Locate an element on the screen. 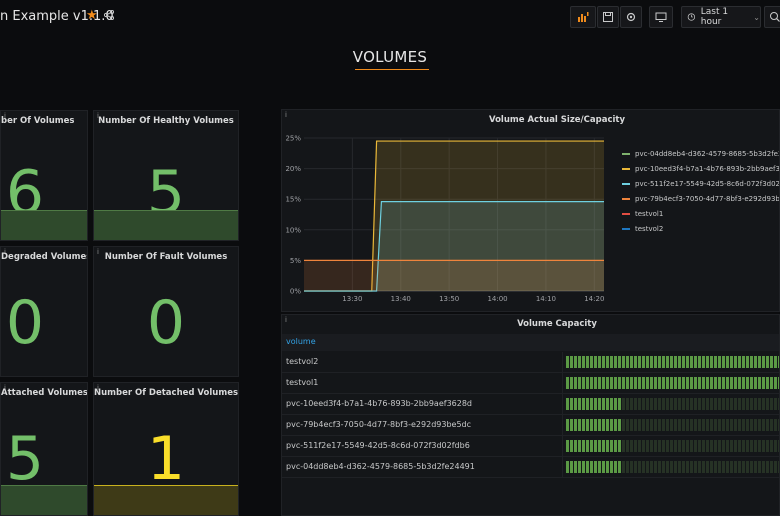  legend-swatch is located at coordinates (626, 153).